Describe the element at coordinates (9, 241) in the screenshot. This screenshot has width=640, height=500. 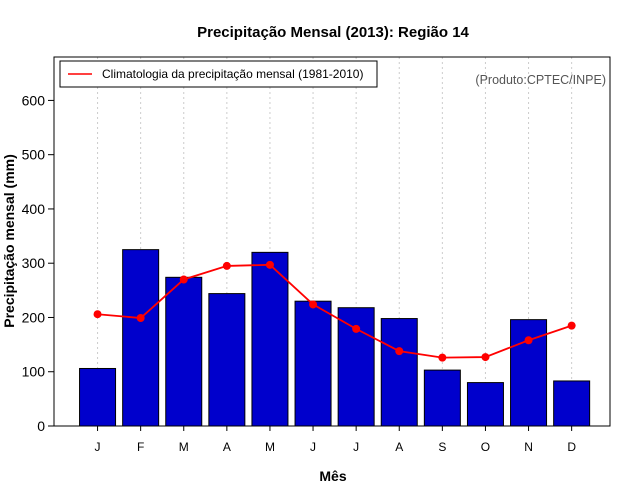
I see `y-axis-label: Precipitação mensal (mm)` at that location.